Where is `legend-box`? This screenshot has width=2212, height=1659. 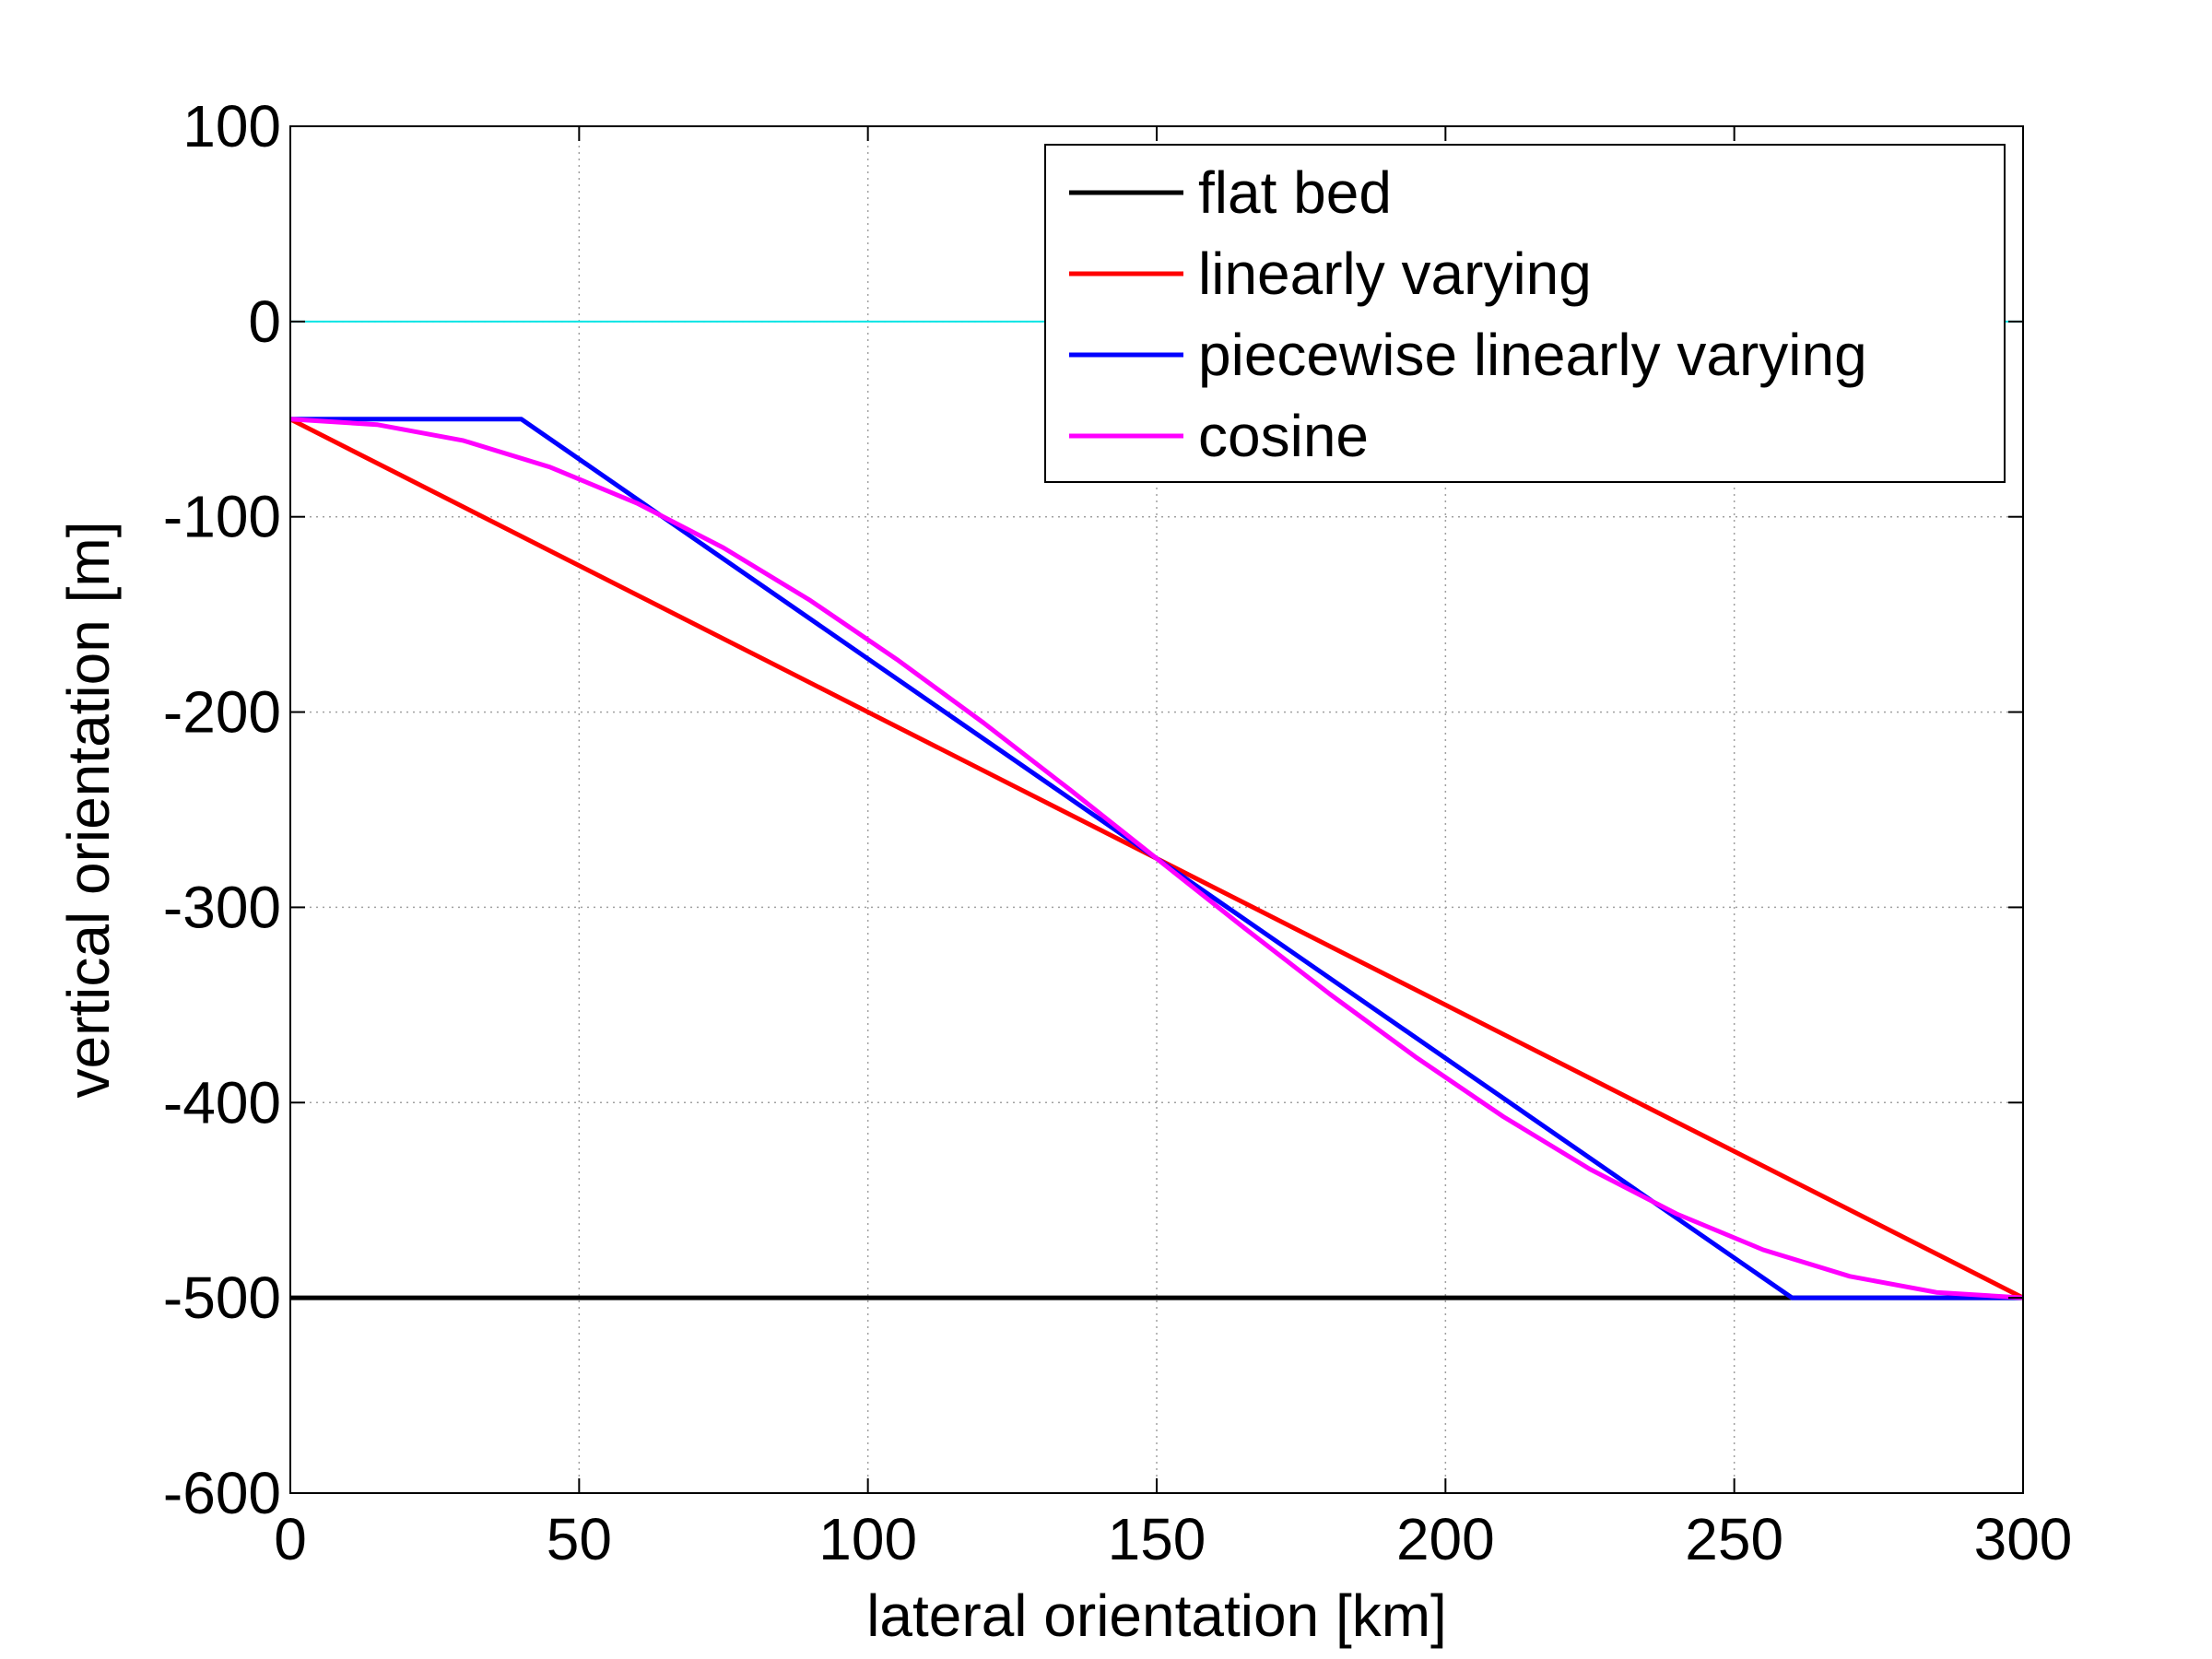 legend-box is located at coordinates (1525, 313).